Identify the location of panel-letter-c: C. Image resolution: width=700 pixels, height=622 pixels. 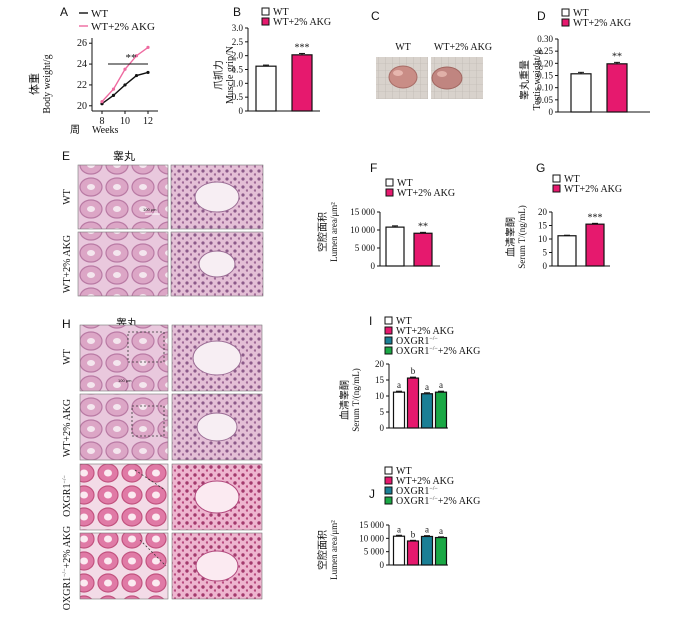
(375, 16).